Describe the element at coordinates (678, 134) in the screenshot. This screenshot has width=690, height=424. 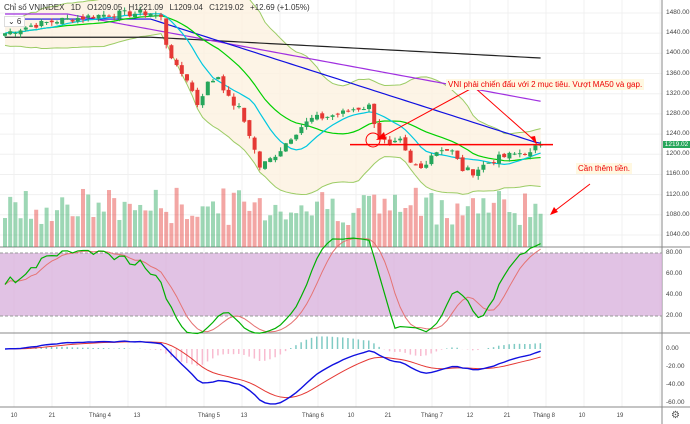
I see `price-tick-label: 1240.00` at that location.